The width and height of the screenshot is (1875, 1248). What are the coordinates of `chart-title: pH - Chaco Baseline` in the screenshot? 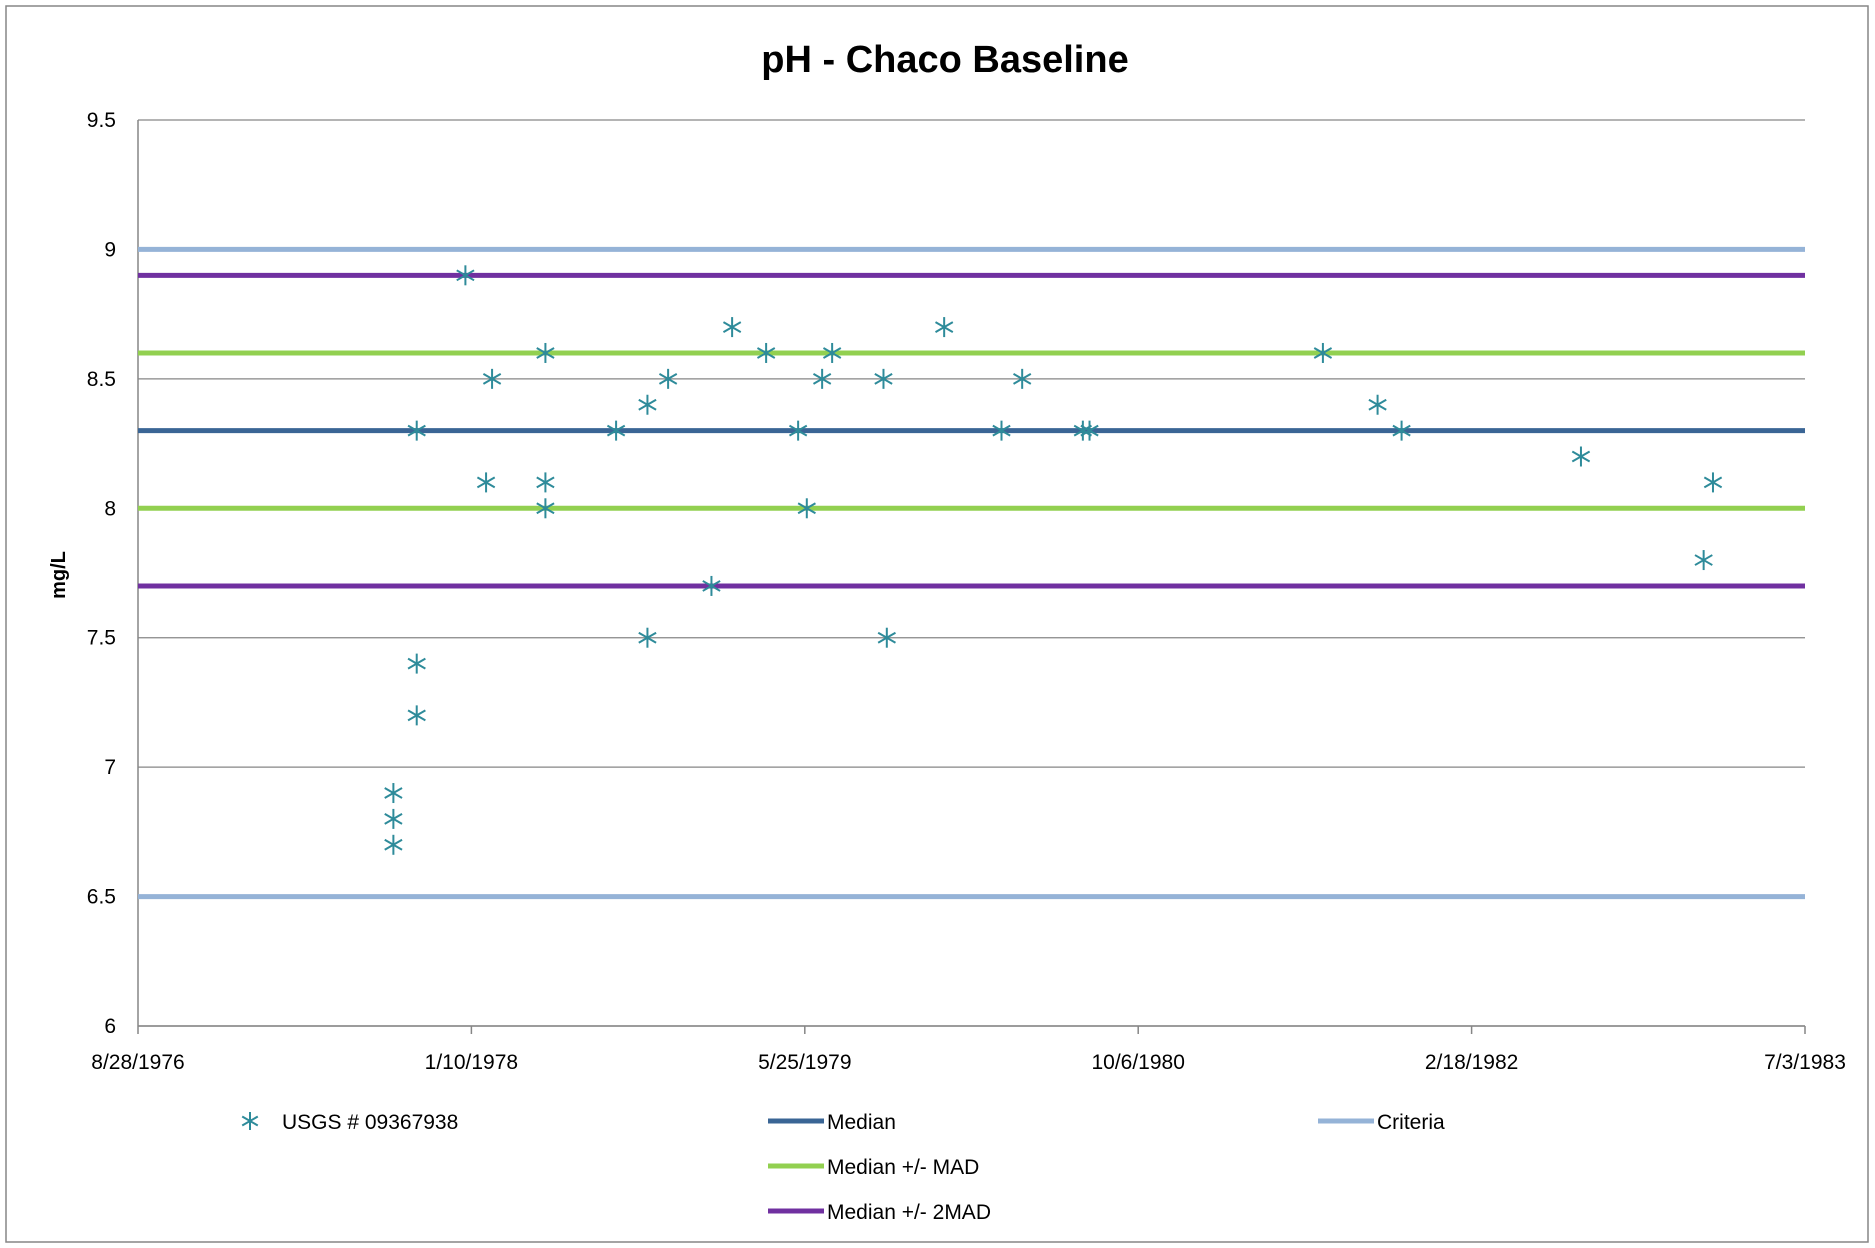 It's located at (944, 60).